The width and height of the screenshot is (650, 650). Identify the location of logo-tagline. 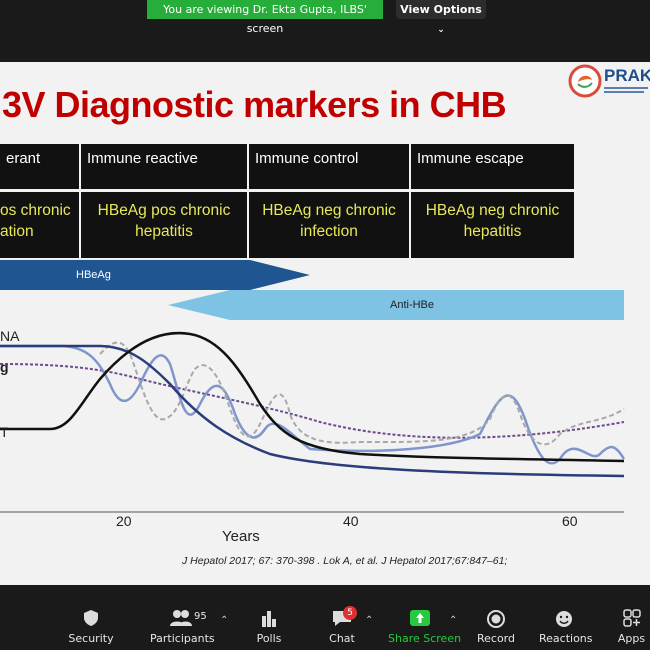
(626, 90).